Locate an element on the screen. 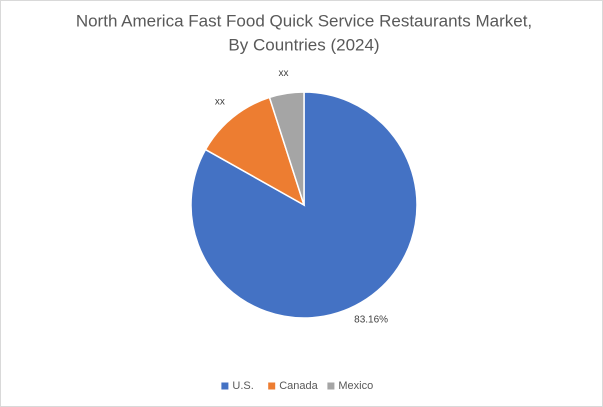 This screenshot has height=407, width=603. legend-label: Canada is located at coordinates (298, 386).